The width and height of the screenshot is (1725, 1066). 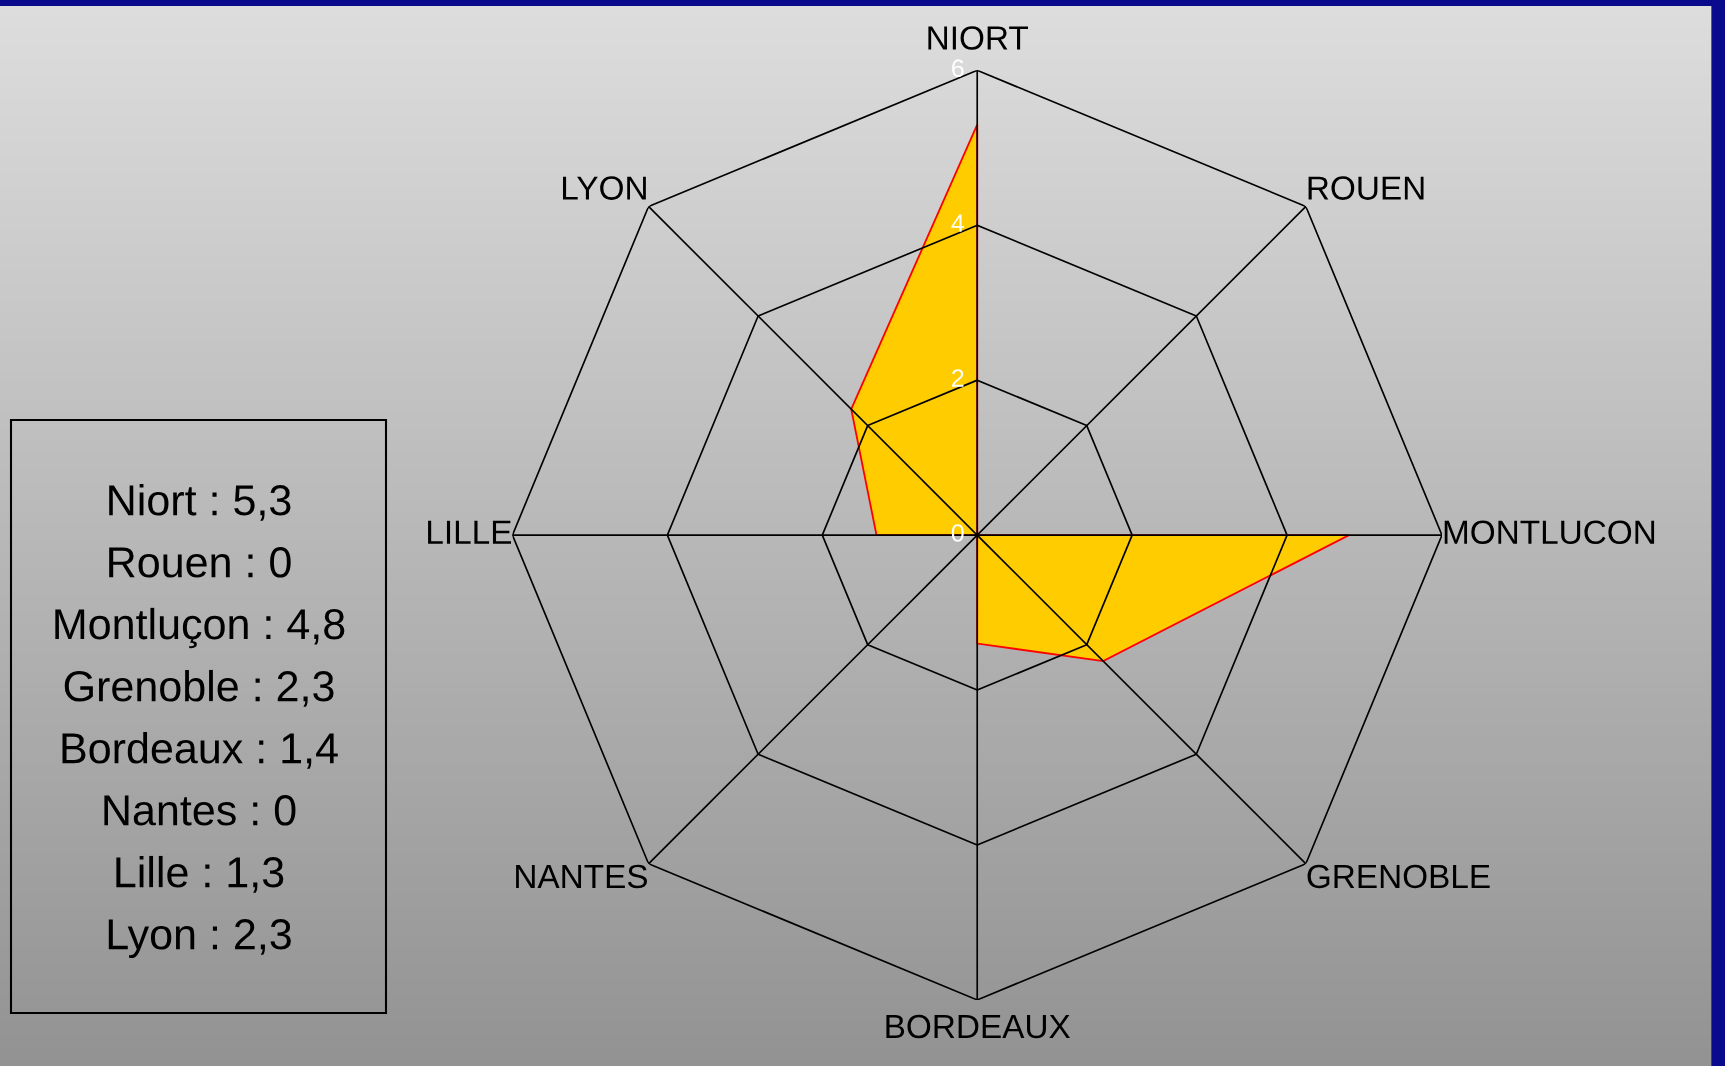 What do you see at coordinates (1398, 876) in the screenshot?
I see `spoke-label: GRENOBLE` at bounding box center [1398, 876].